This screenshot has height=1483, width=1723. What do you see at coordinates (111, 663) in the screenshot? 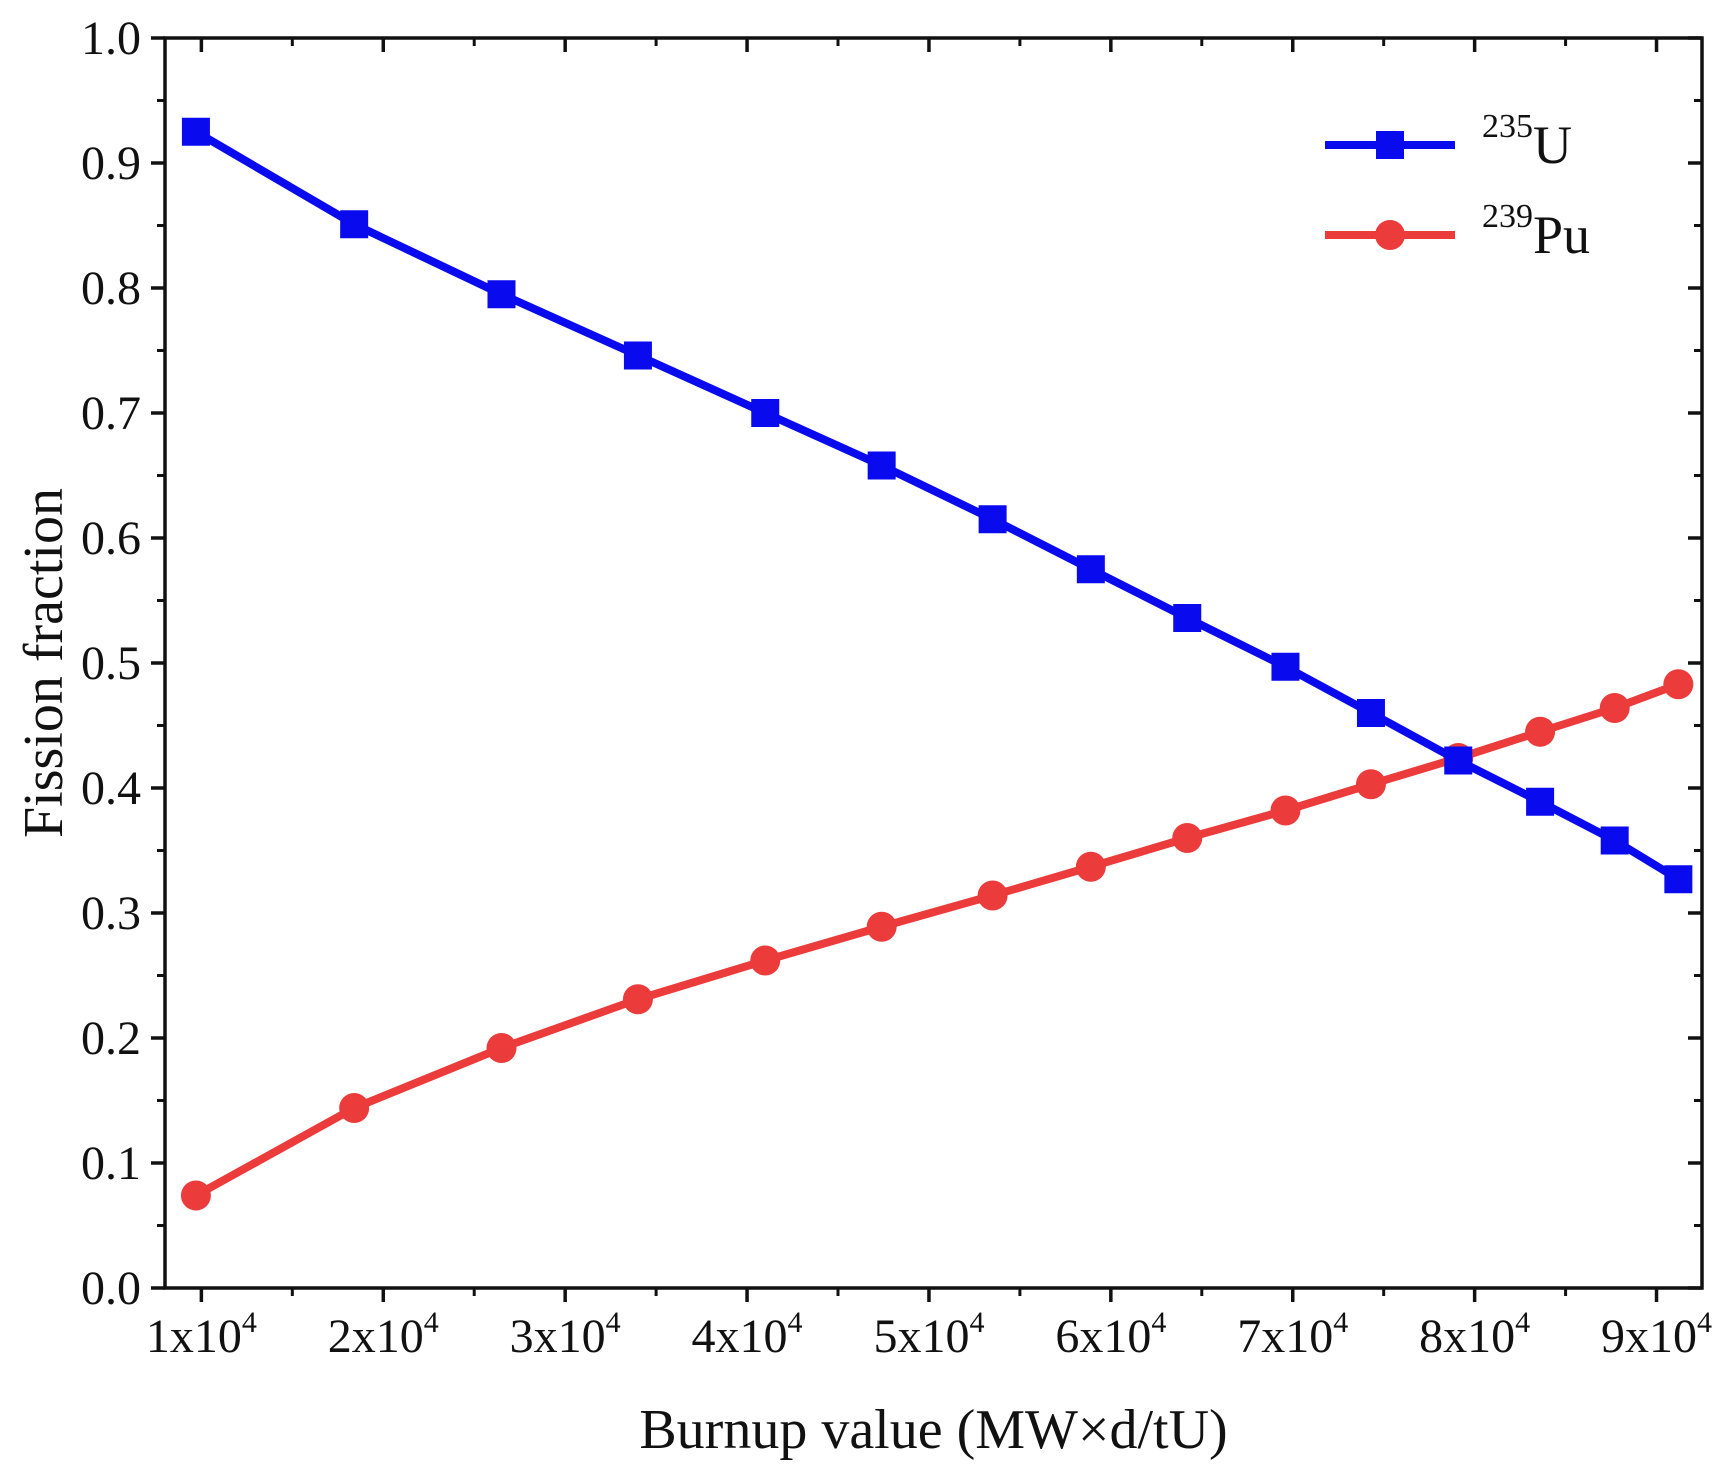
I see `y-tick-label: 0.5` at bounding box center [111, 663].